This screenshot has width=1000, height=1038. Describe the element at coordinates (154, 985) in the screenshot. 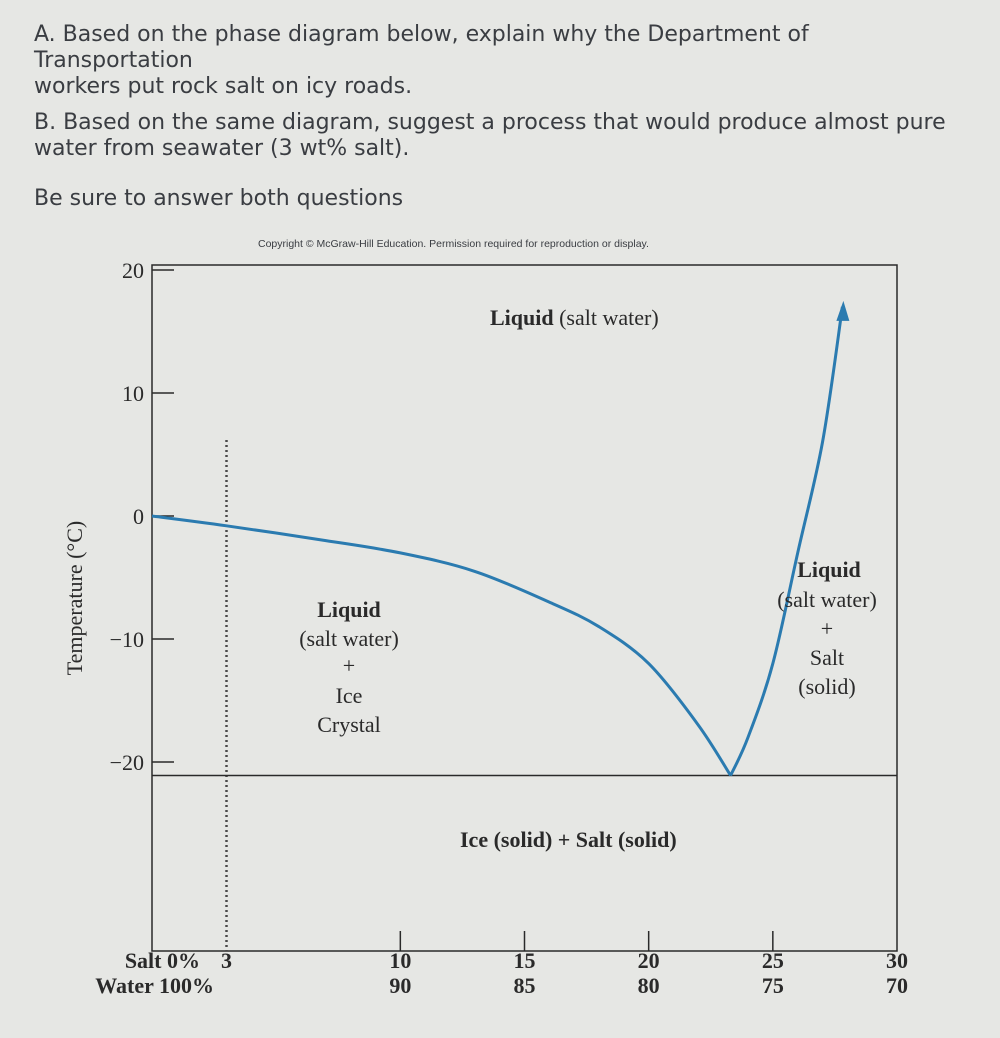

I see `x-tick-water-label-0: Water 100%` at that location.